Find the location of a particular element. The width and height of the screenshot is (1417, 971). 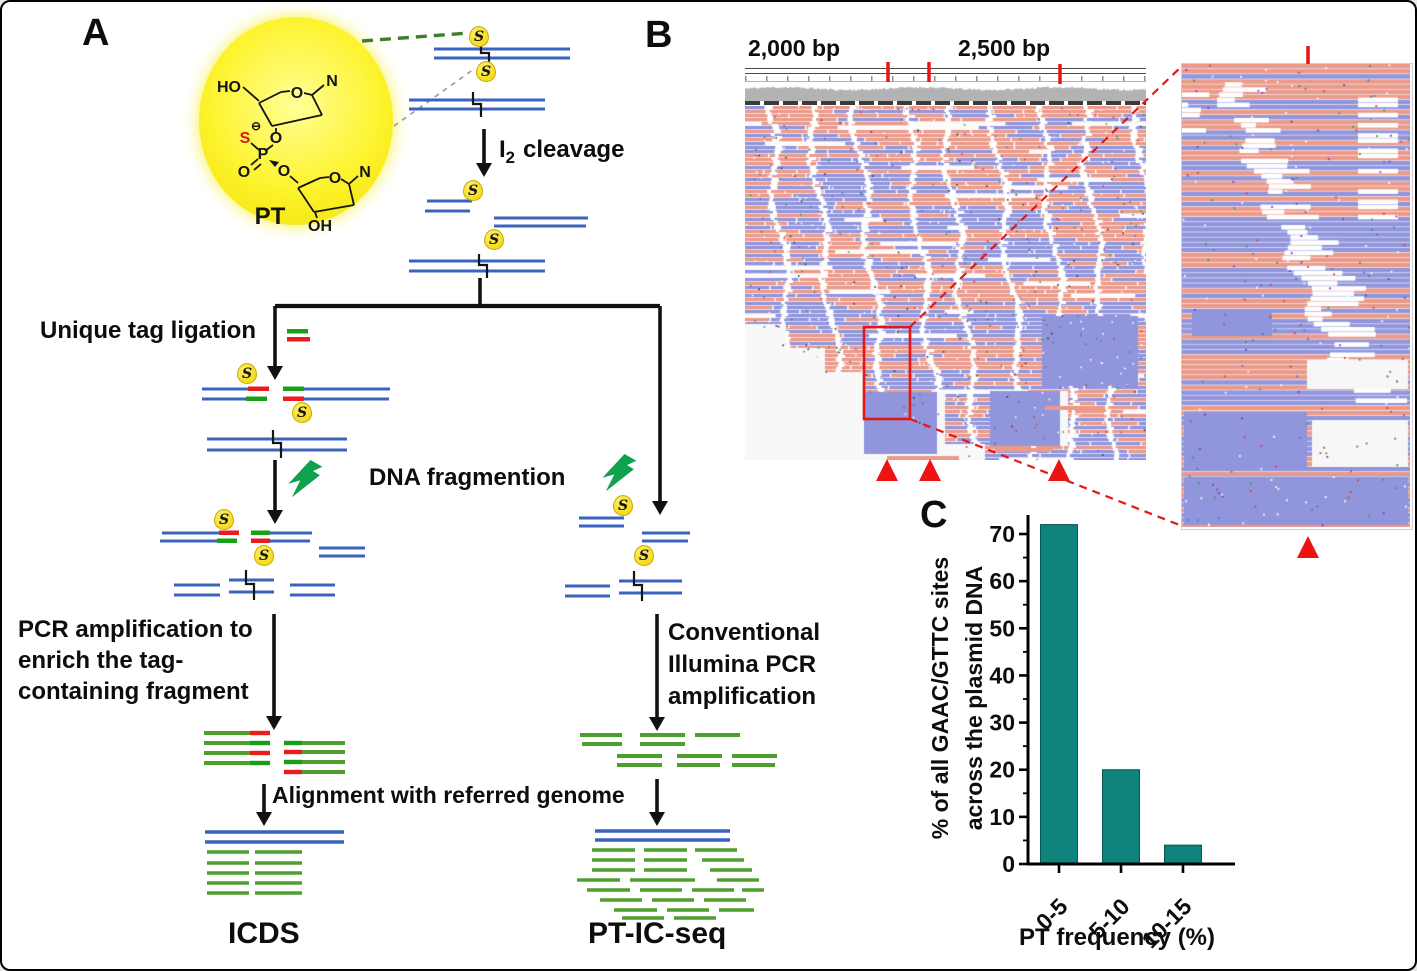

chart-y-axis-label-line2: across the plasmid DNA is located at coordinates (974, 698).